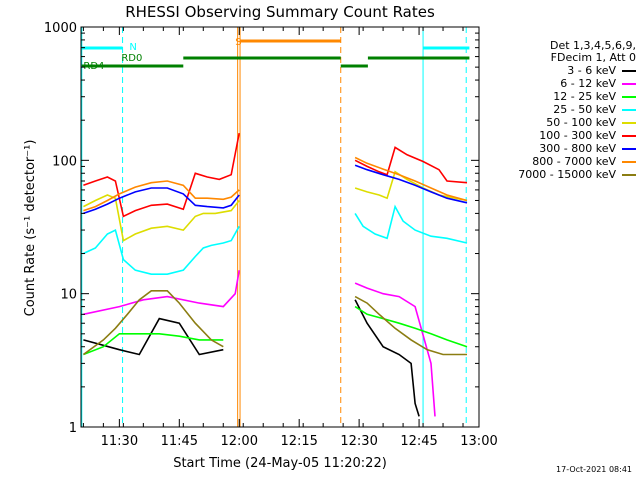 The image size is (640, 480). What do you see at coordinates (68, 295) in the screenshot?
I see `y-tick-label: 10` at bounding box center [68, 295].